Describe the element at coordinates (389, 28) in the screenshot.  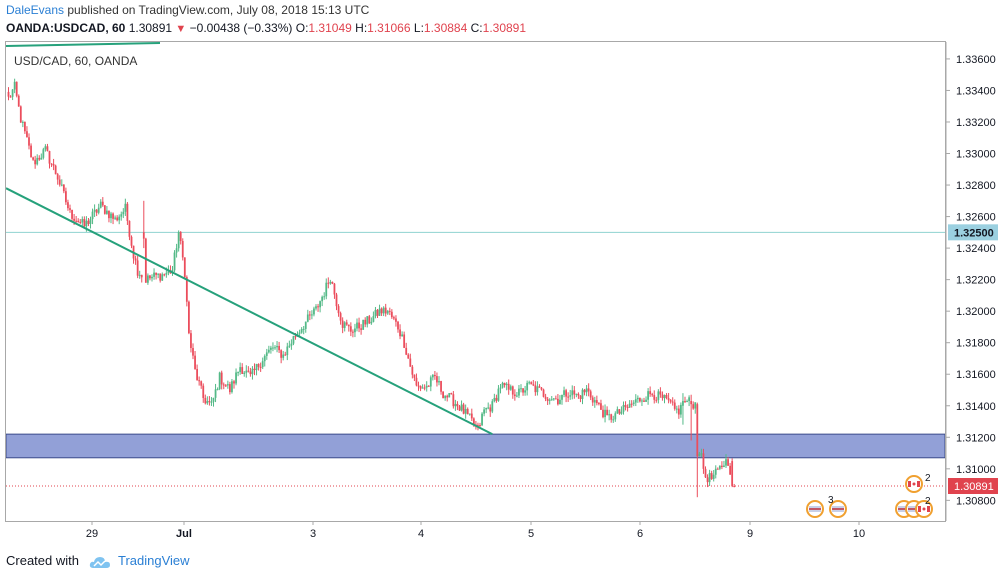
I see `high-value: 1.31066` at that location.